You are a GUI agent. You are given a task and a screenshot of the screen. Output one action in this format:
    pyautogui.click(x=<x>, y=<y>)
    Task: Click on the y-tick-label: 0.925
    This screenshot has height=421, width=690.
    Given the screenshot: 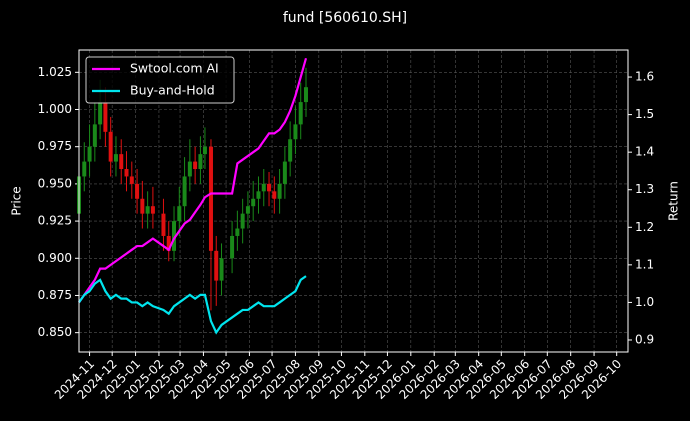 What is the action you would take?
    pyautogui.click(x=55, y=221)
    